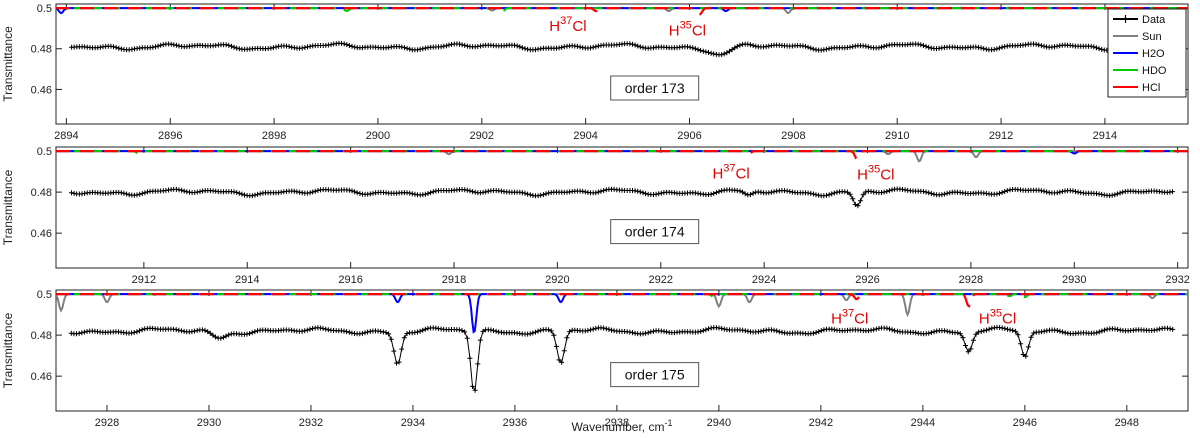  I want to click on legend-marker, so click(1125, 19).